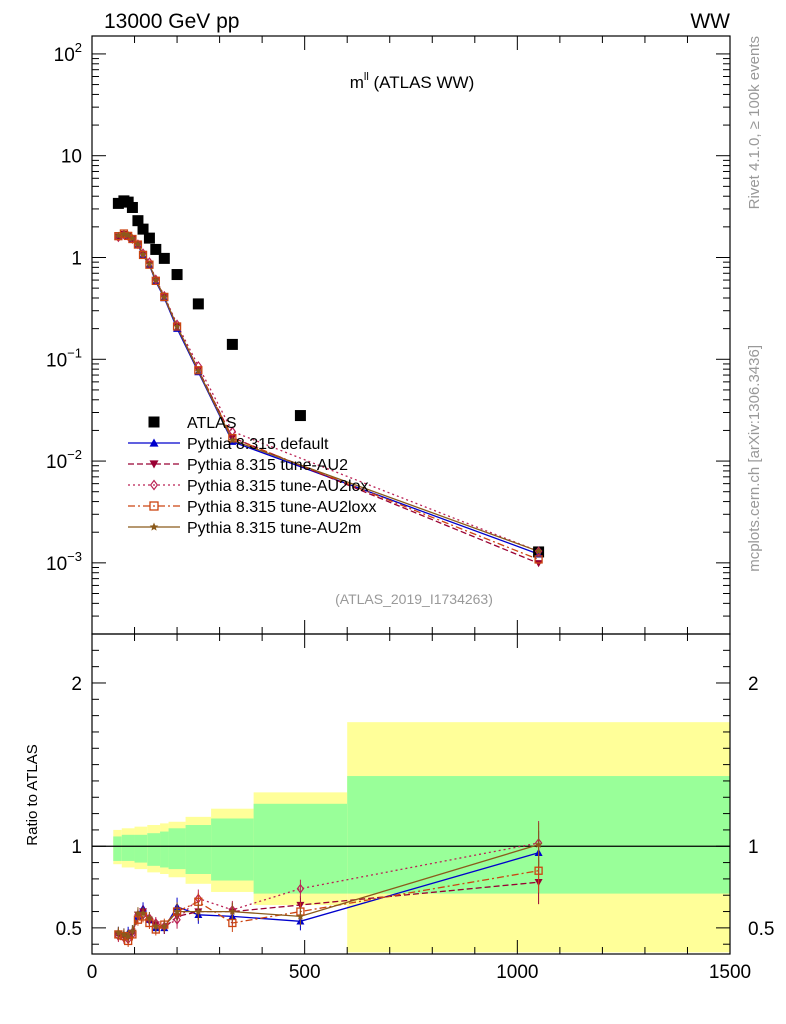  I want to click on ratio-ylabel: Ratio to ATLAS, so click(32, 794).